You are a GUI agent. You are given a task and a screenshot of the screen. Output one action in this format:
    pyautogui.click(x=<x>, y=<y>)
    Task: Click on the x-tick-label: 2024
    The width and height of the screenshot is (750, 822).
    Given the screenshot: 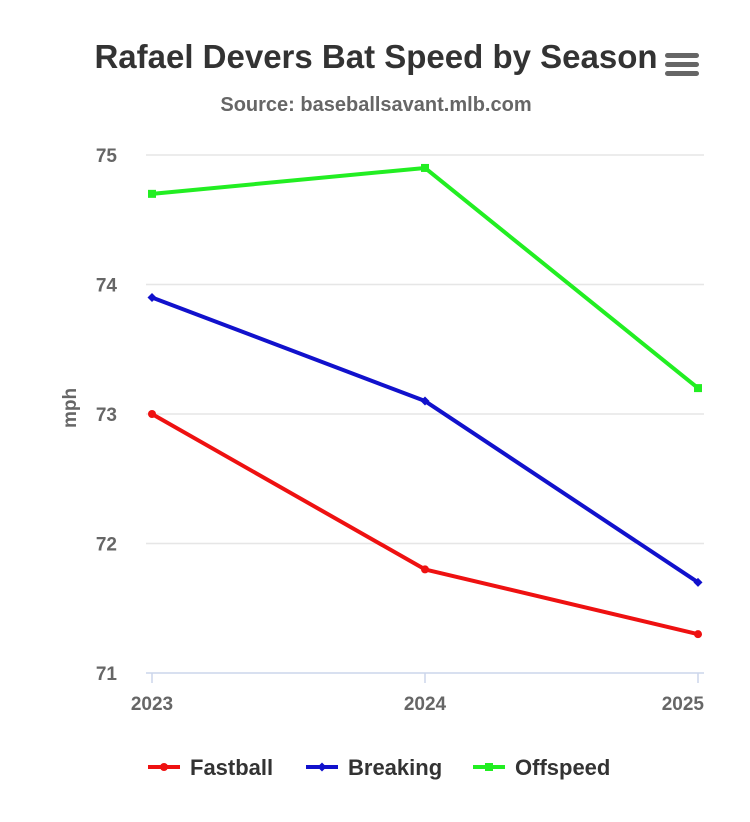 What is the action you would take?
    pyautogui.click(x=425, y=704)
    